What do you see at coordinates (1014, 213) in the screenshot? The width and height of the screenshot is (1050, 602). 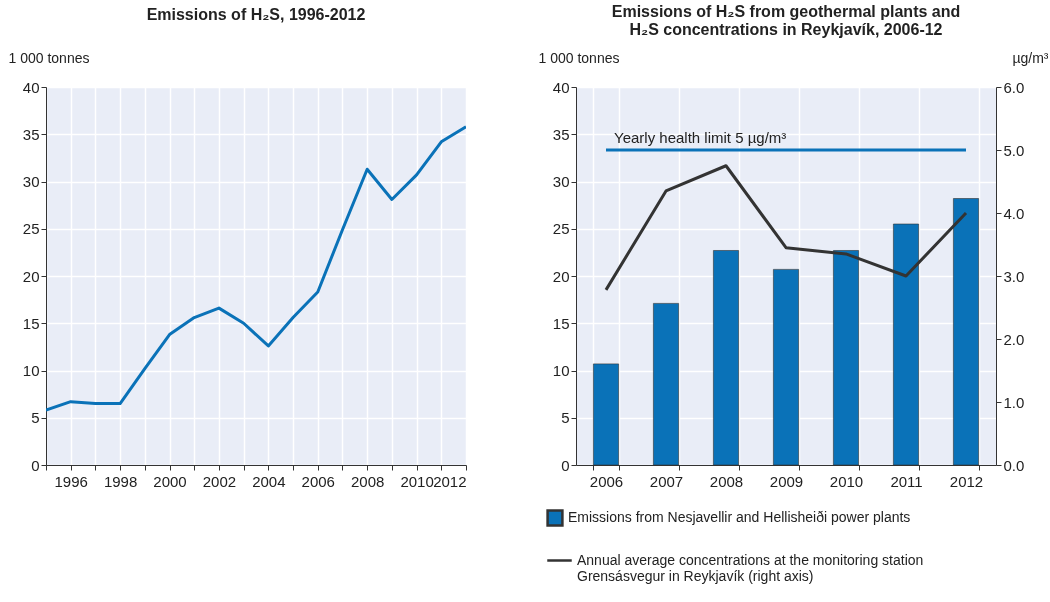 I see `y2-tick-label: 4.0` at bounding box center [1014, 213].